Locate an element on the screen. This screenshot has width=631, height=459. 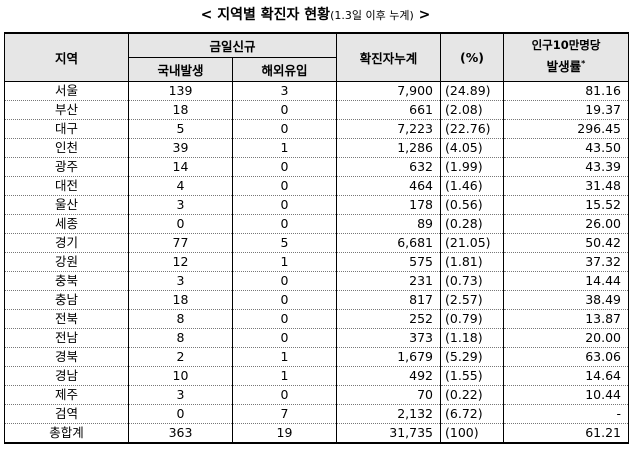
domestic-cell: 77 is located at coordinates (180, 243).